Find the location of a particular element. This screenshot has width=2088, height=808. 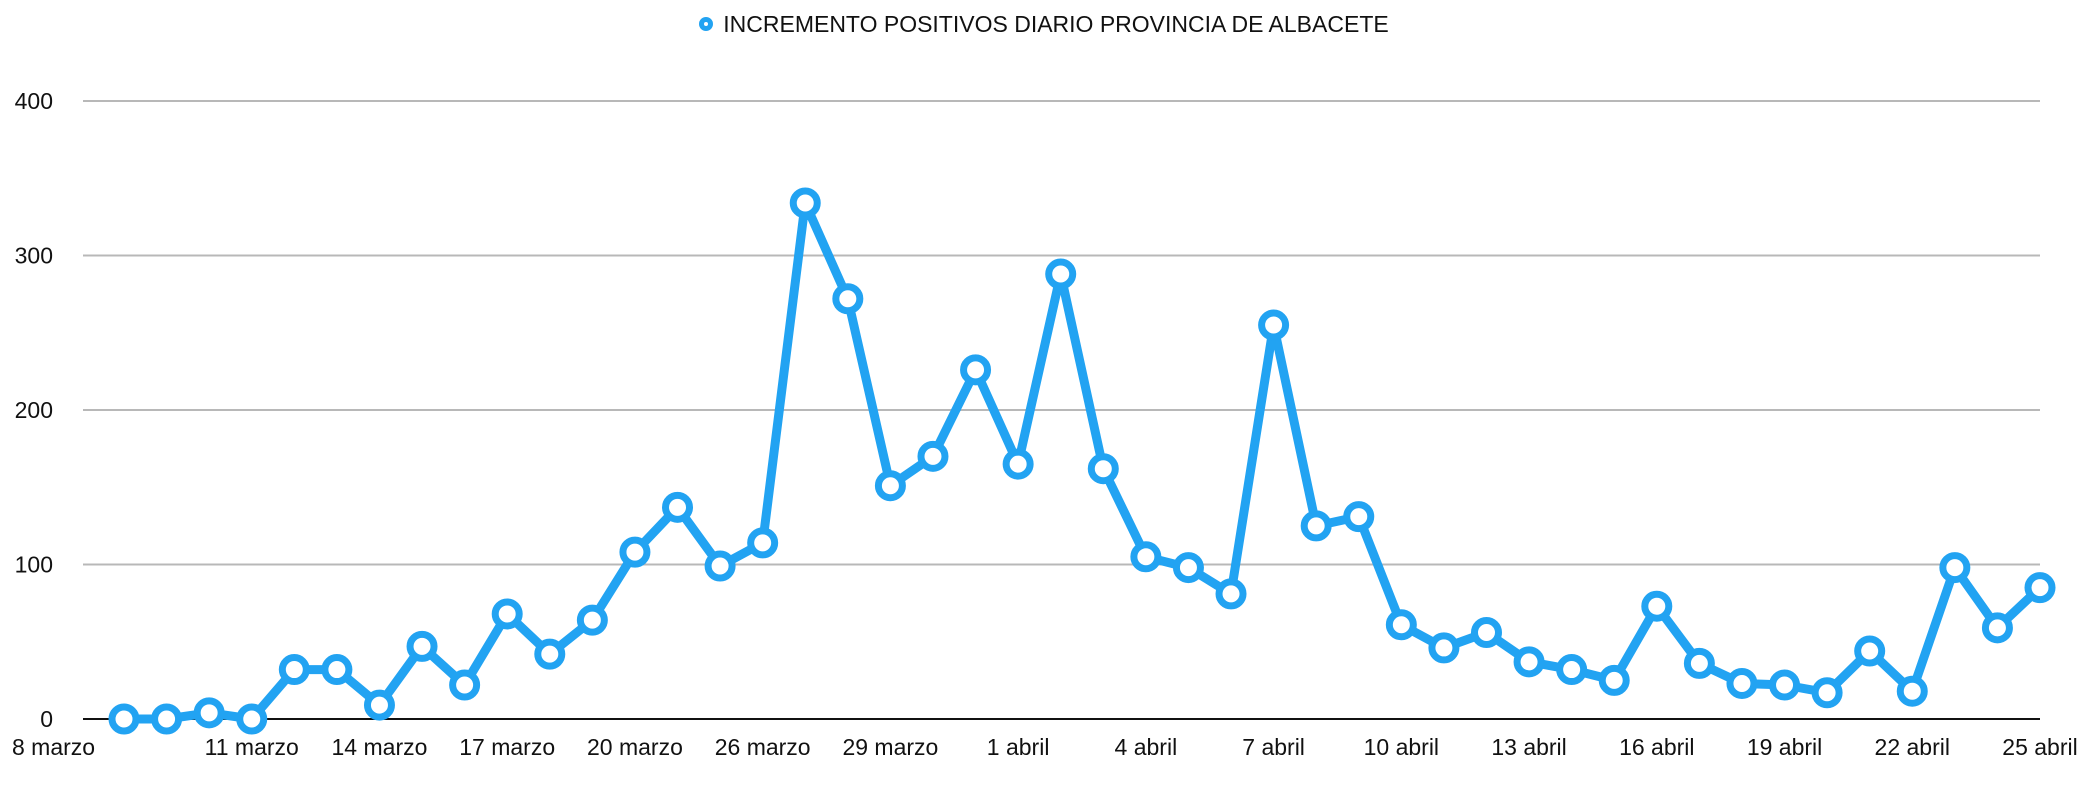

x-tick-label: 26 marzo is located at coordinates (763, 747).